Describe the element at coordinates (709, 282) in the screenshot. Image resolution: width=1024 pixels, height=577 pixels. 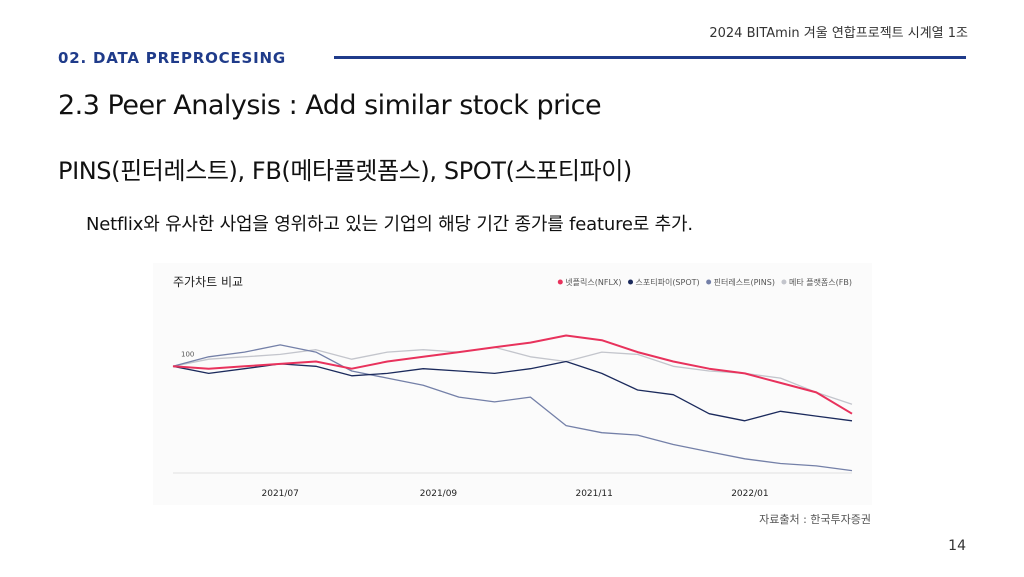
I see `legend-dot-PINS` at that location.